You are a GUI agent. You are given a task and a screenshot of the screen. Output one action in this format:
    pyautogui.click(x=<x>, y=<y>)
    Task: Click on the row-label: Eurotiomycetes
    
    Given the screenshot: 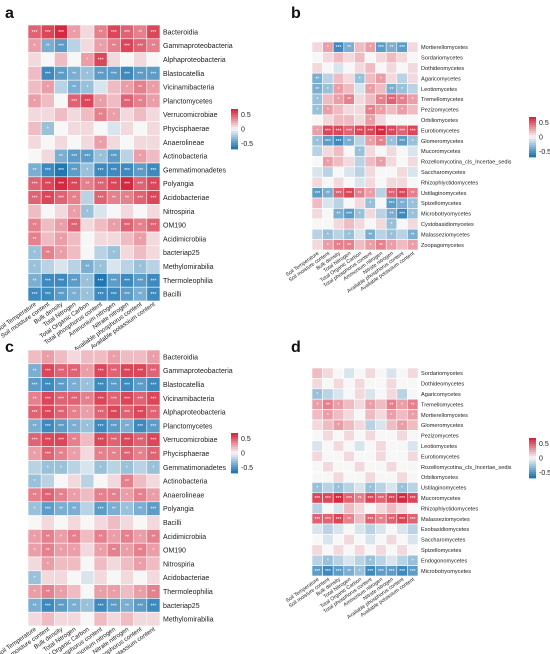 What is the action you would take?
    pyautogui.click(x=440, y=131)
    